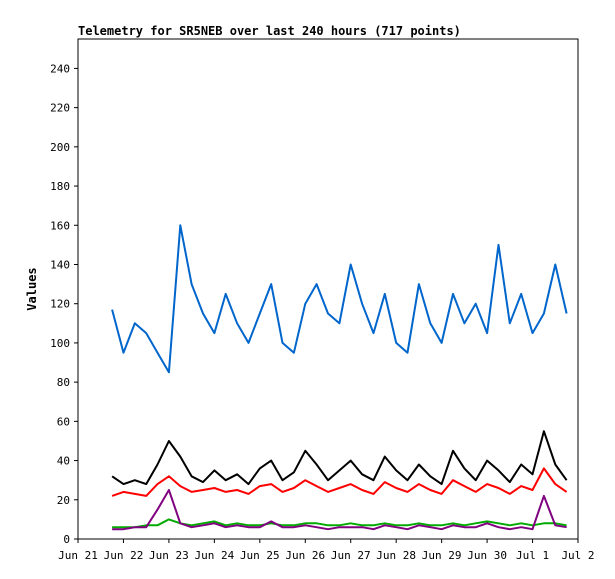 The height and width of the screenshot is (579, 615). I want to click on x-tick-label: Jun 29, so click(442, 555).